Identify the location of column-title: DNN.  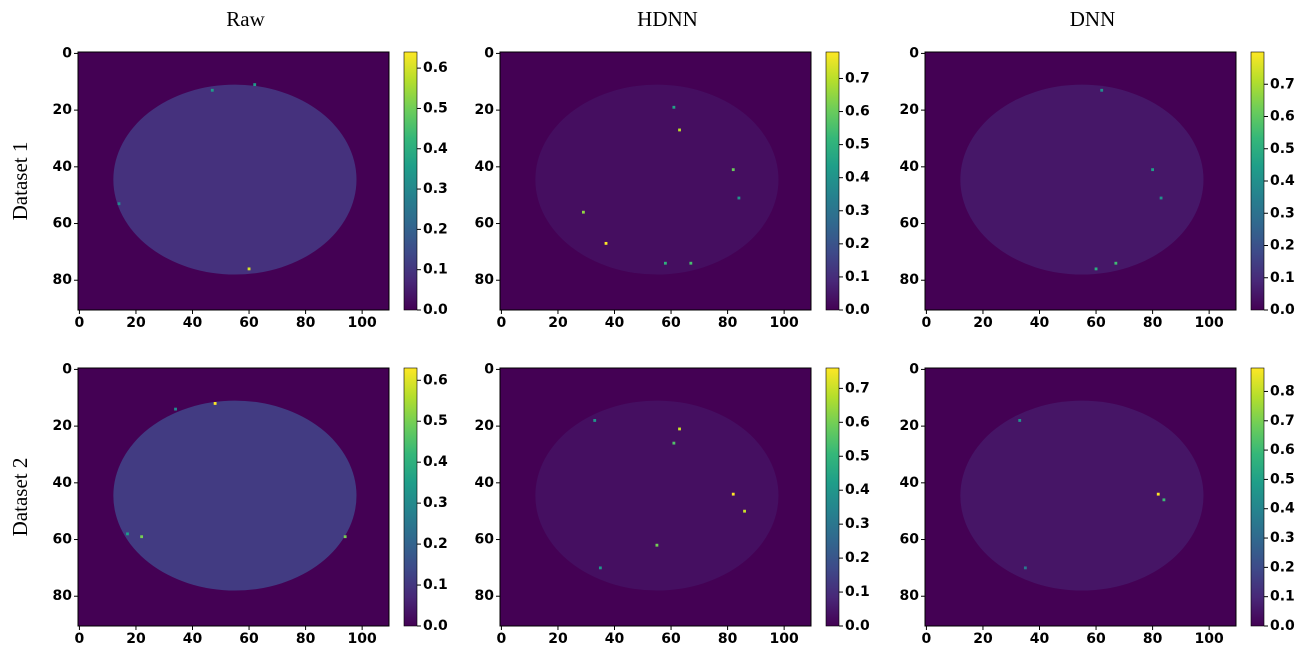
(1093, 19).